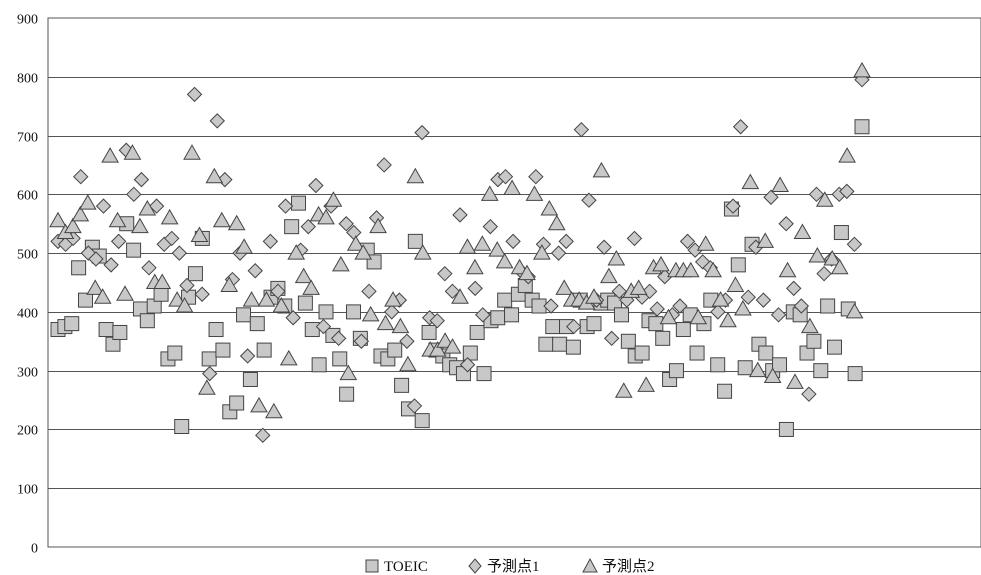 The height and width of the screenshot is (575, 981). I want to click on y-tick-label: 700, so click(27, 138).